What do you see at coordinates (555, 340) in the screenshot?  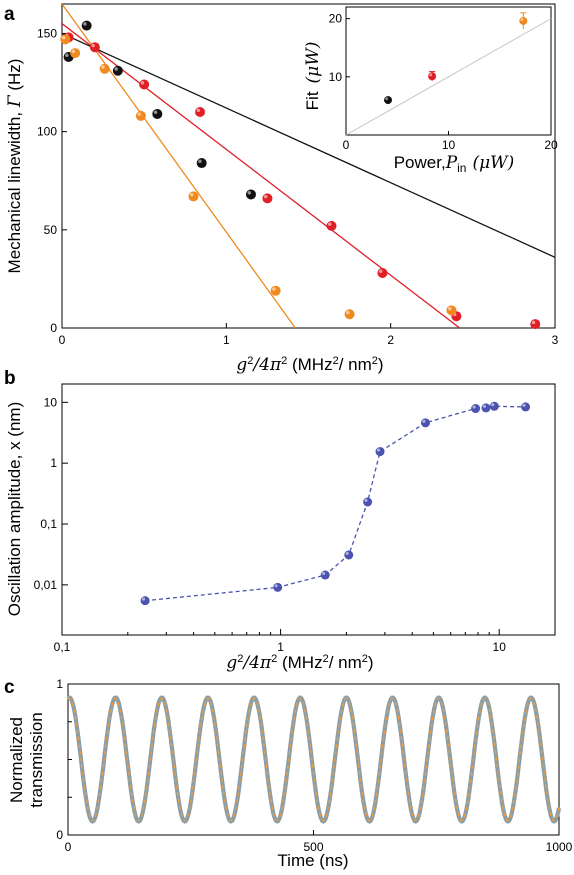 I see `panel-a-x-tick-label: 3` at bounding box center [555, 340].